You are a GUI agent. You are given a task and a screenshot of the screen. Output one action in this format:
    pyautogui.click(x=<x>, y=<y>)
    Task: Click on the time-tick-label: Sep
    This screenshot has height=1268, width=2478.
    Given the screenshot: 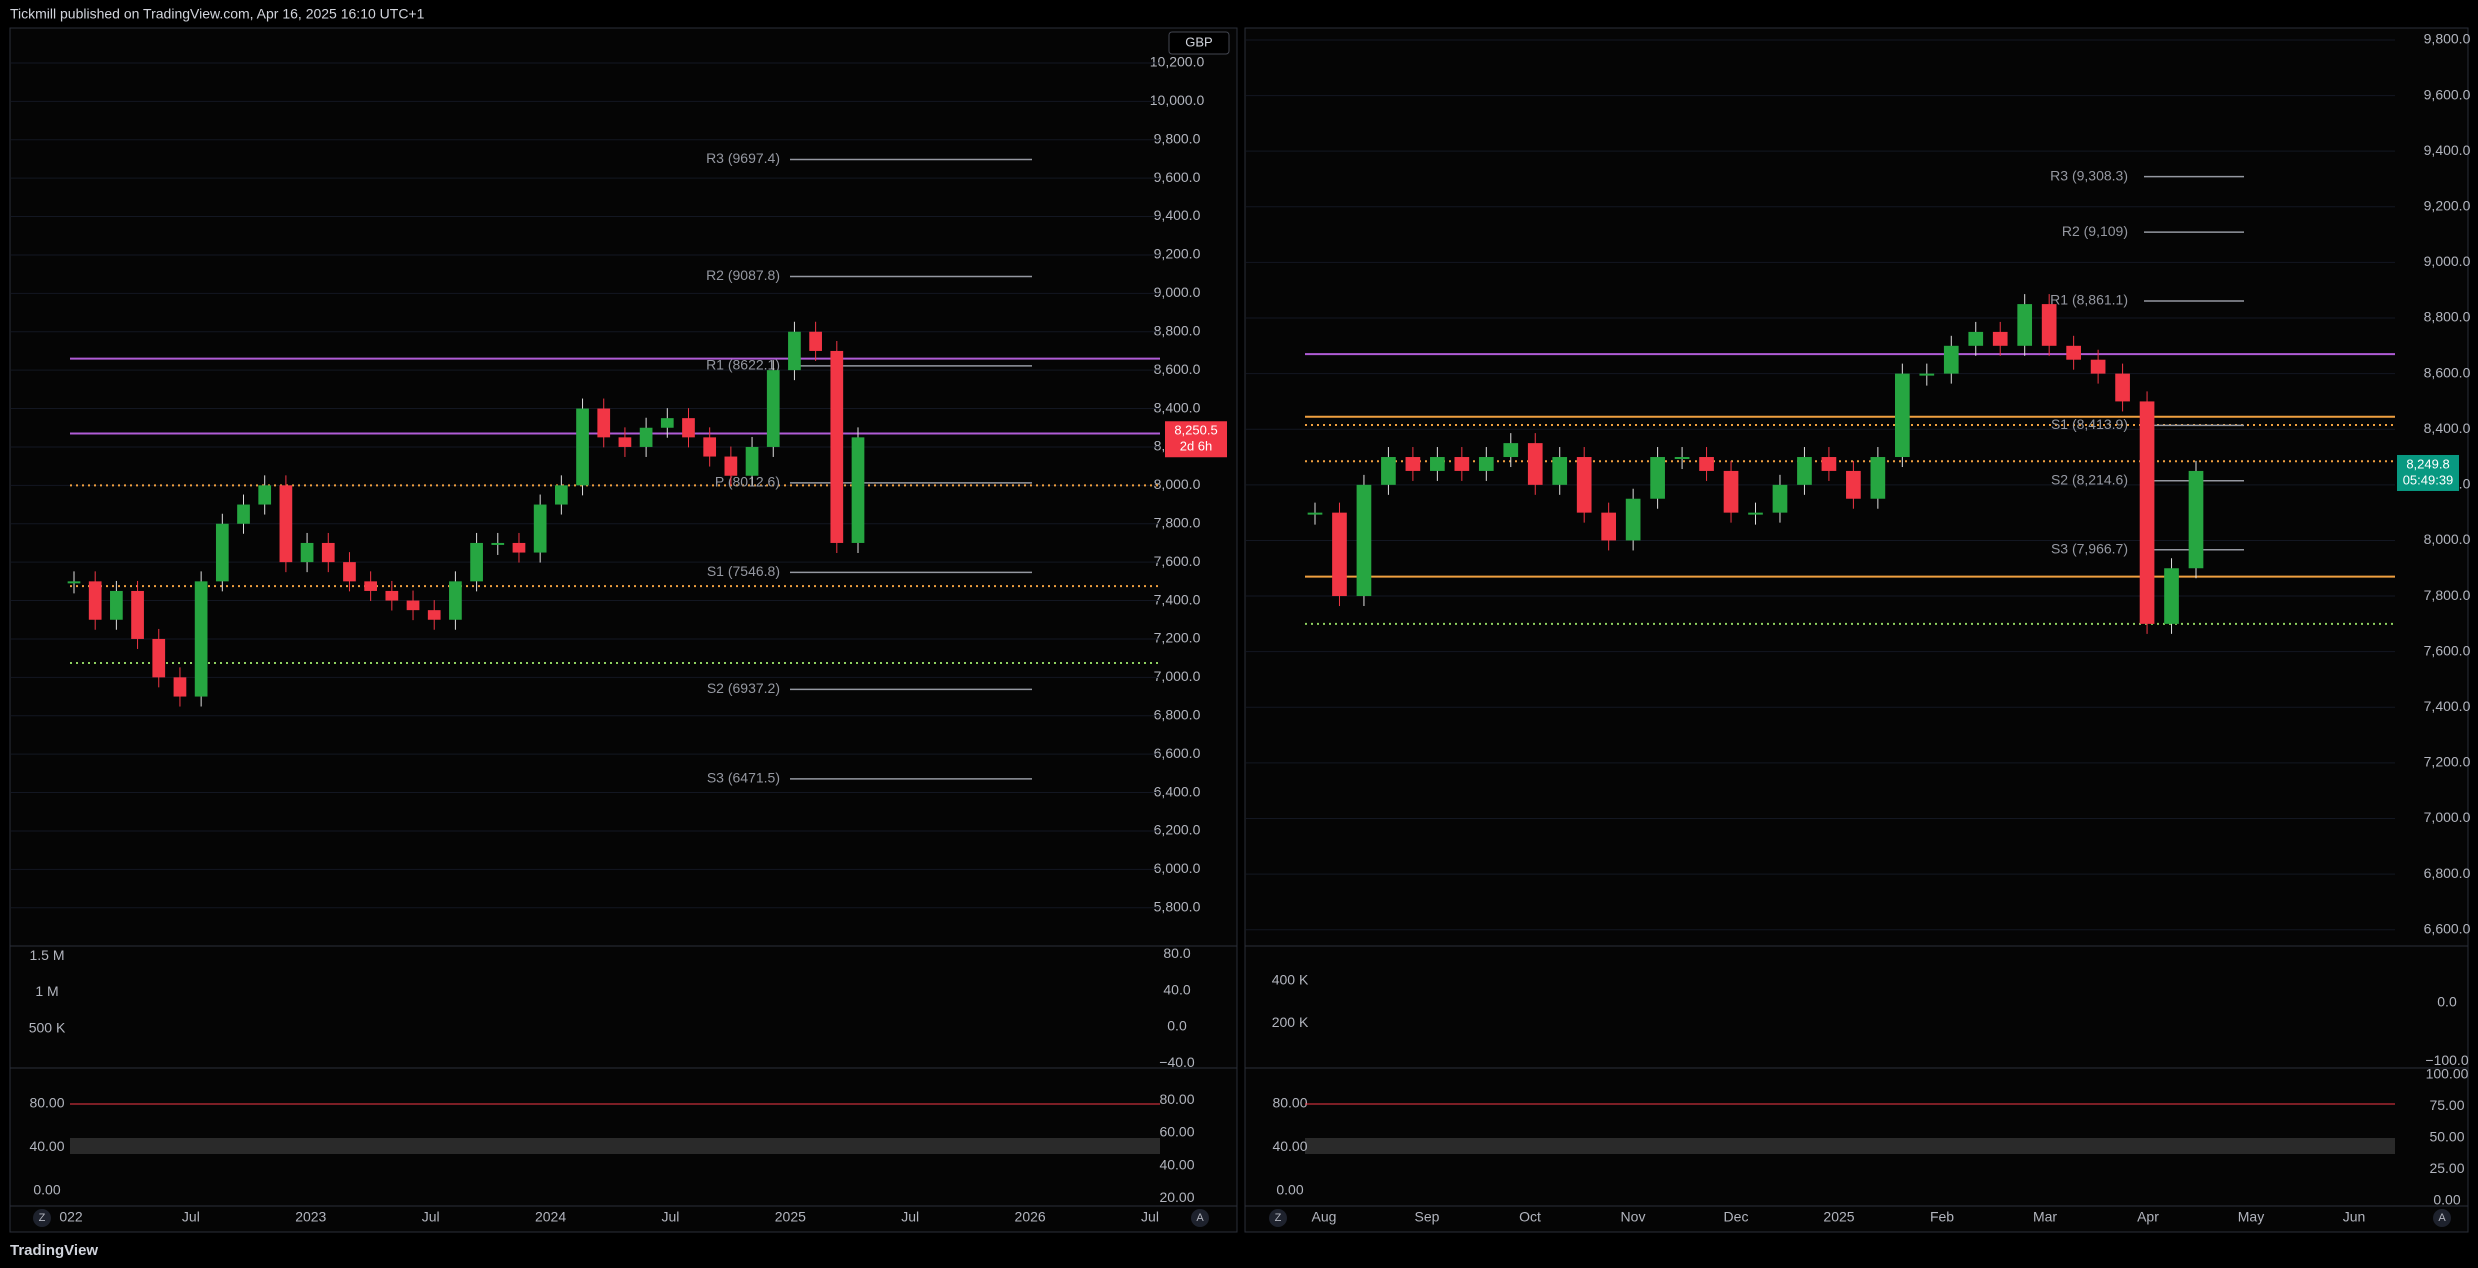 What is the action you would take?
    pyautogui.click(x=1427, y=1217)
    